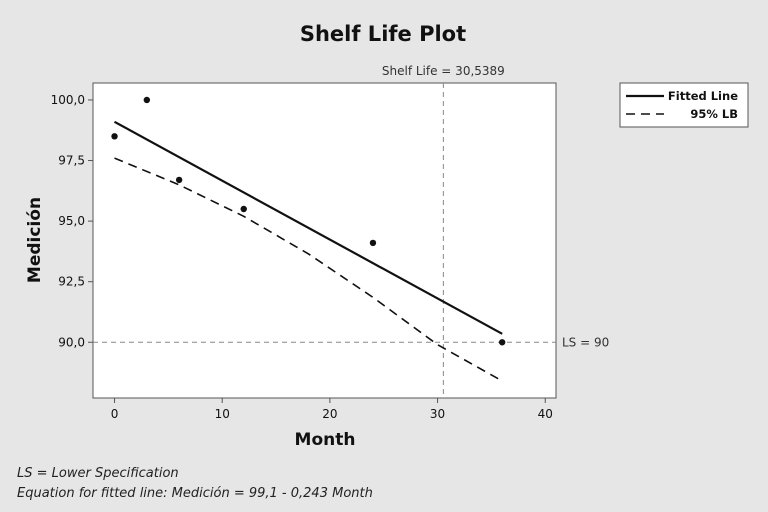 The width and height of the screenshot is (768, 512). I want to click on legend-lb-label: 95% LB, so click(714, 114).